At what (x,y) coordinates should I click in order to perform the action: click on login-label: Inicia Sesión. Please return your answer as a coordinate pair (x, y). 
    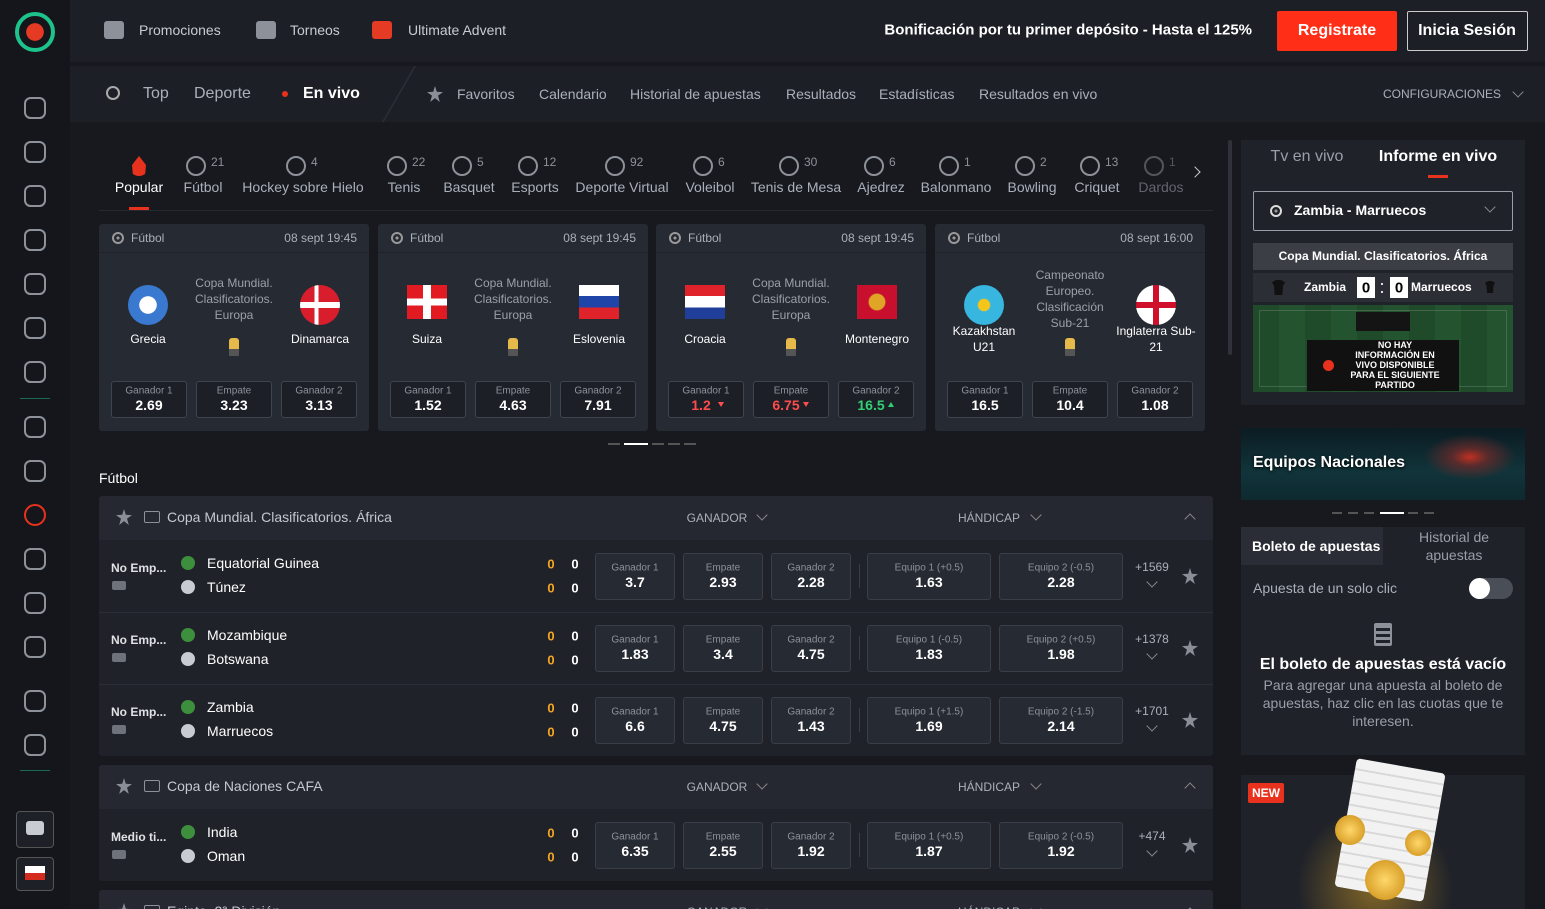
    Looking at the image, I should click on (1467, 30).